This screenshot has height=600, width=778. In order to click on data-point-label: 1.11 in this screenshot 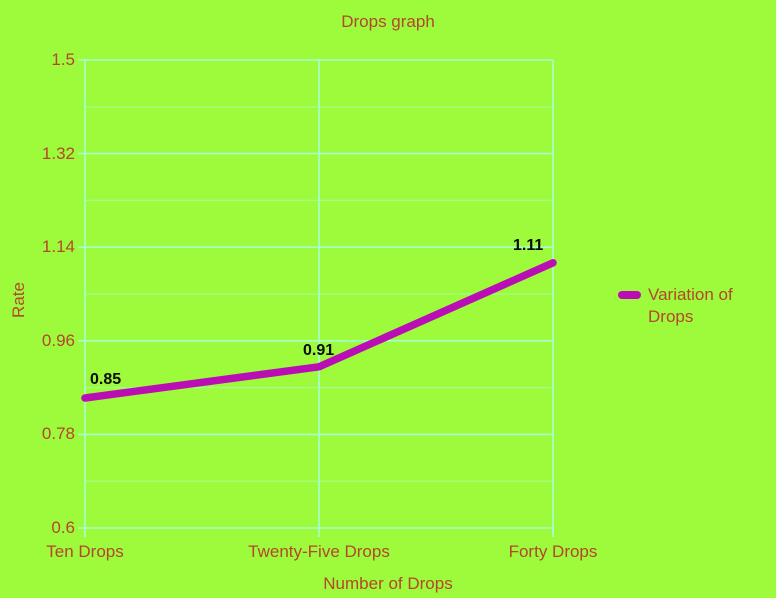, I will do `click(528, 245)`.